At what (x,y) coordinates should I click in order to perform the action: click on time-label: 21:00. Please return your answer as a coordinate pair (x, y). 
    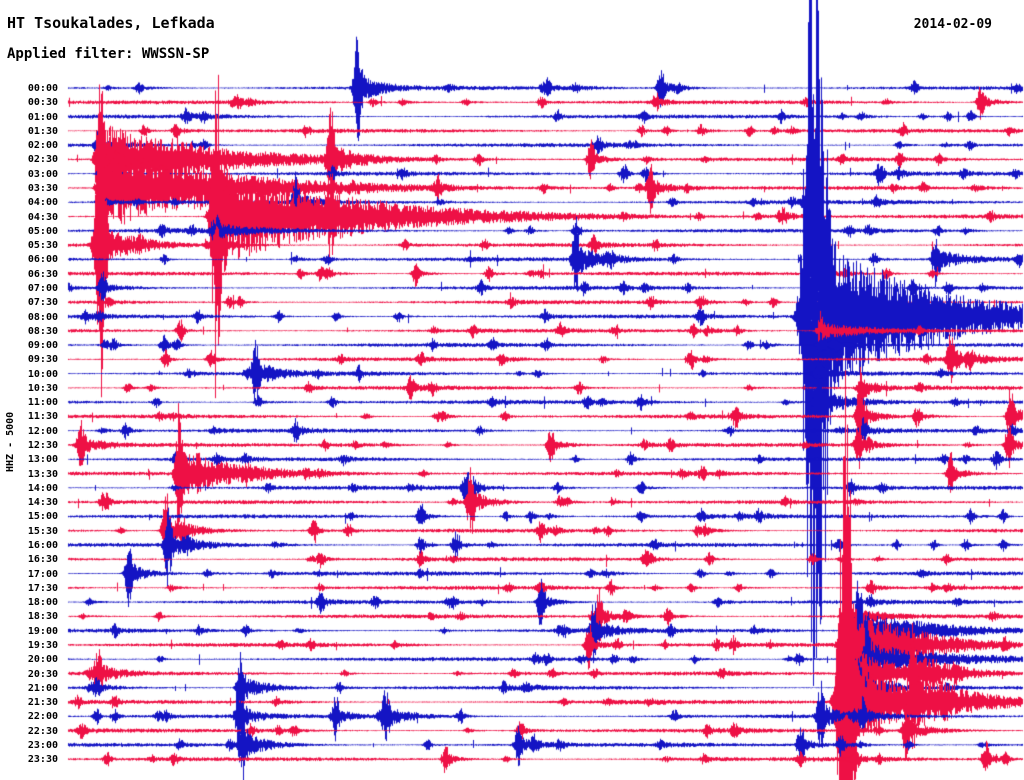
    Looking at the image, I should click on (42, 688).